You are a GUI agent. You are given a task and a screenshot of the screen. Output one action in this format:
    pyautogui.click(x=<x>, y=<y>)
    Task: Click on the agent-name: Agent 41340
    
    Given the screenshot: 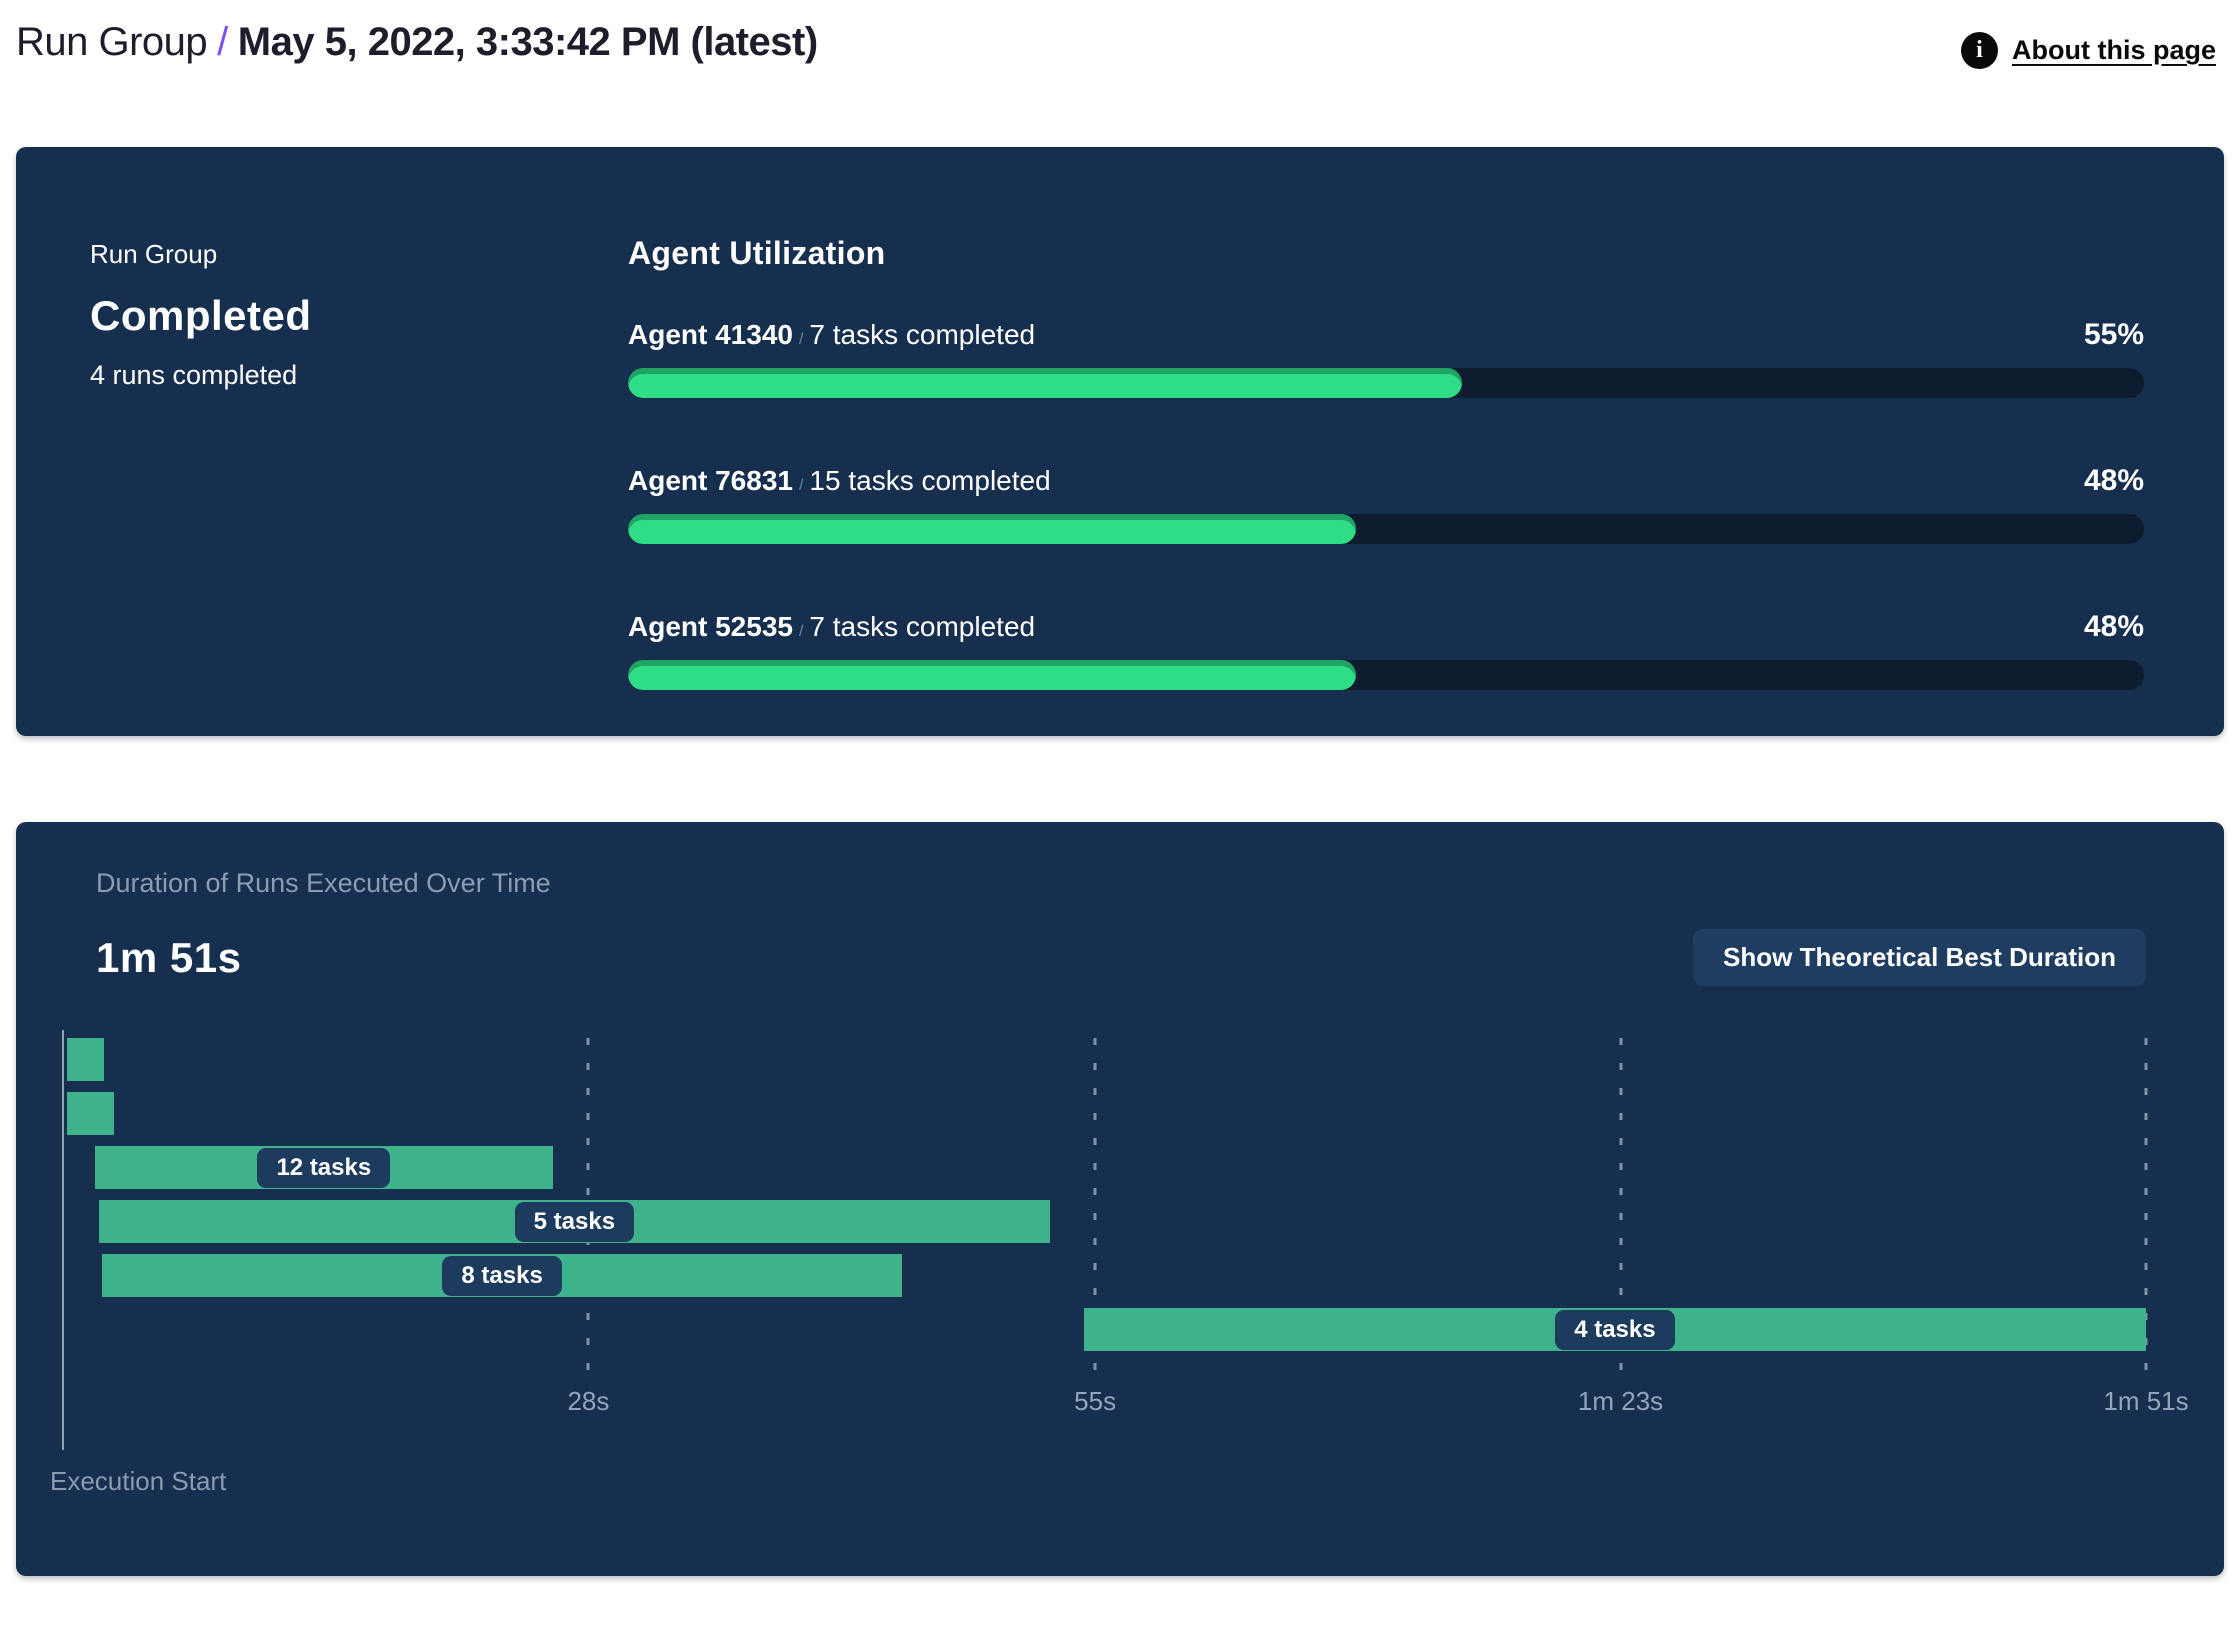 What is the action you would take?
    pyautogui.click(x=710, y=334)
    